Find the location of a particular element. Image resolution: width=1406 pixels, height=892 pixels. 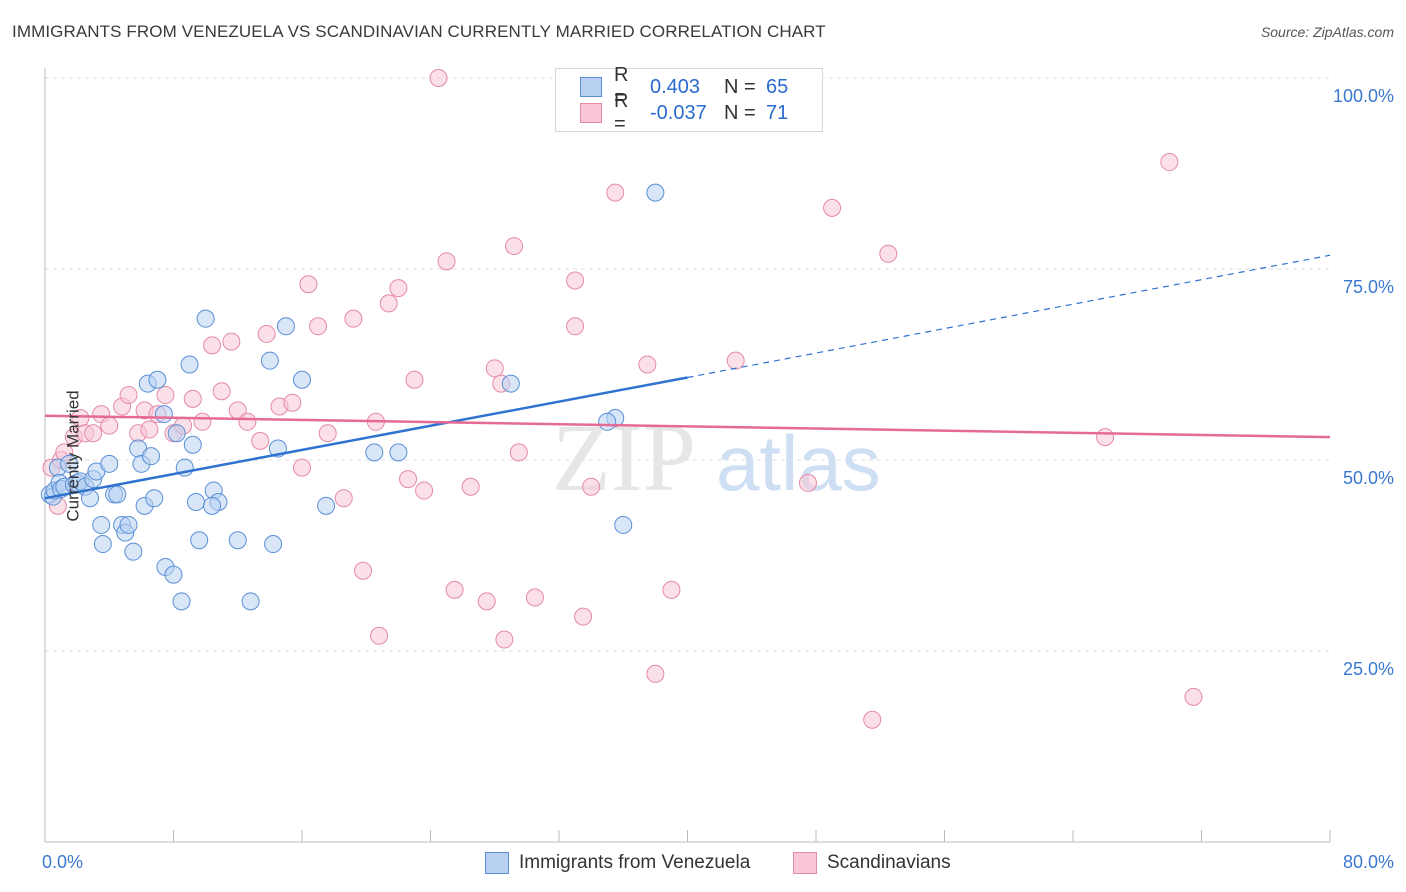

n-value: 71 is located at coordinates (777, 112).